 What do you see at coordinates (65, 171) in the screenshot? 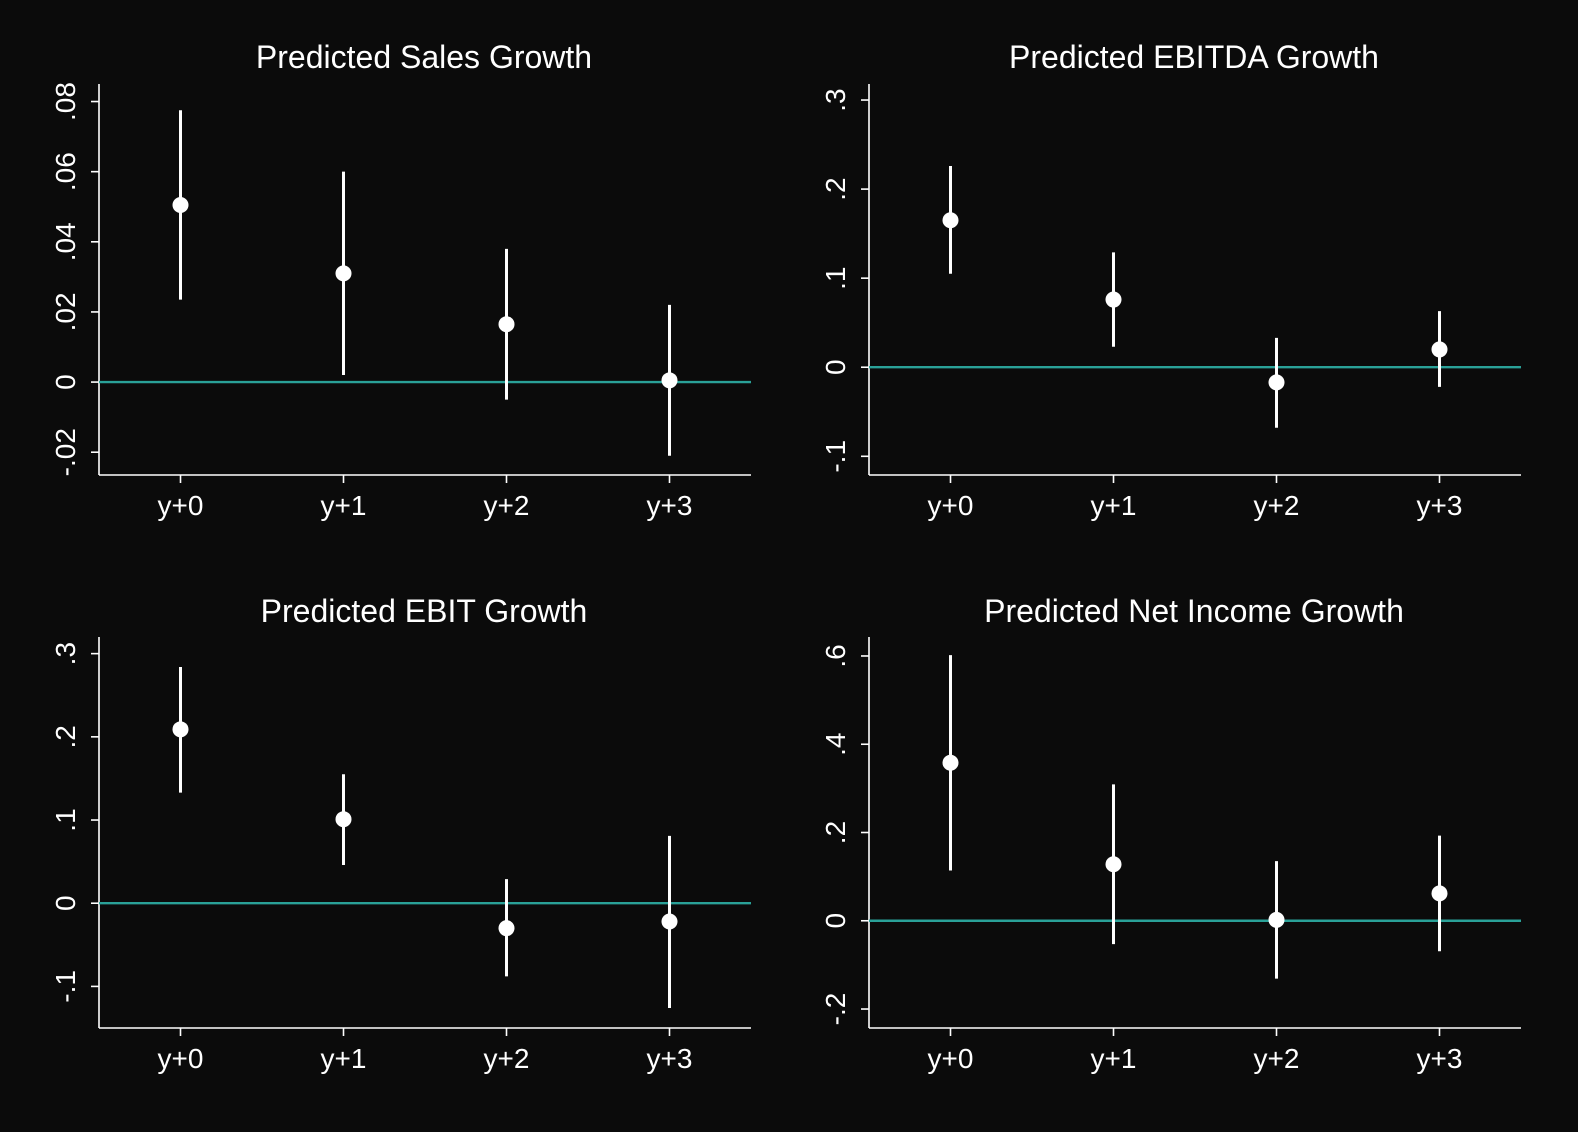
I see `y-tick-label: .06` at bounding box center [65, 171].